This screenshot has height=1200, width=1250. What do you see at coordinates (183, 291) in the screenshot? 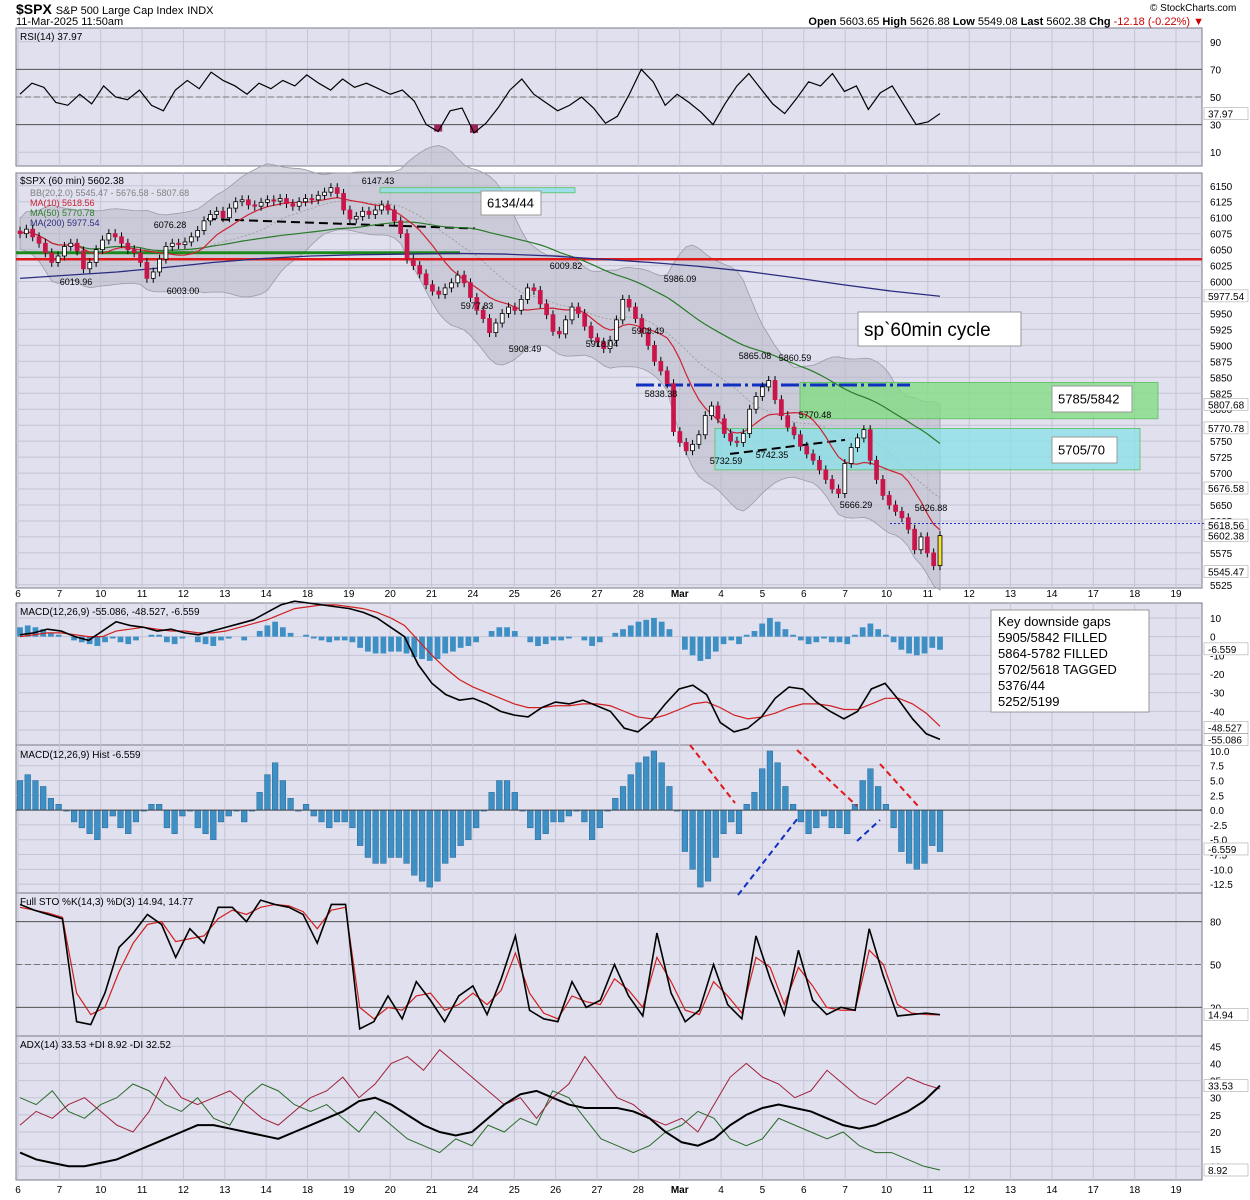
I see `price-annotation: 6003.00` at bounding box center [183, 291].